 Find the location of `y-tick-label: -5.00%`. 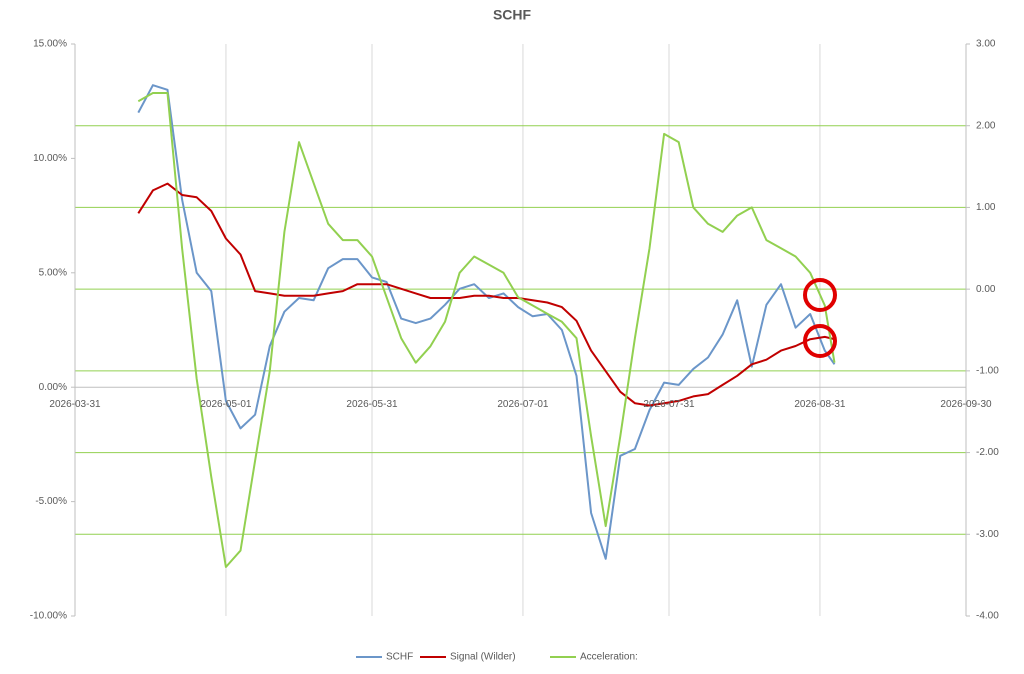

y-tick-label: -5.00% is located at coordinates (51, 501).